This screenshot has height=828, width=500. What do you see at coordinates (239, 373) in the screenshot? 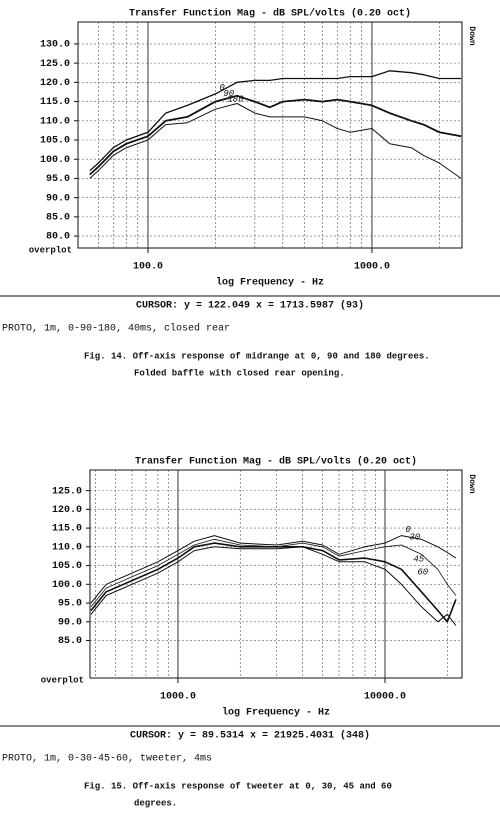
I see `figure-caption: Folded baffle with closed rear opening.` at bounding box center [239, 373].